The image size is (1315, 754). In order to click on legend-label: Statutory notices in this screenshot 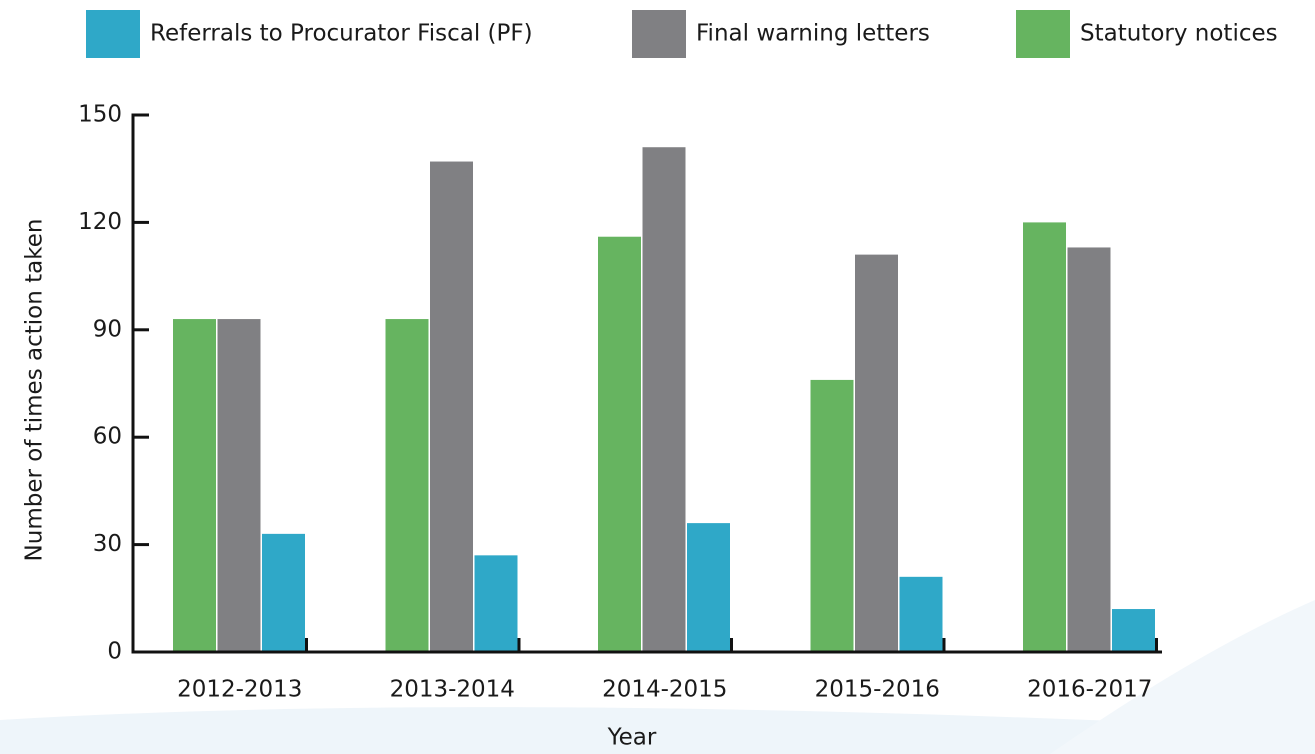, I will do `click(1179, 34)`.